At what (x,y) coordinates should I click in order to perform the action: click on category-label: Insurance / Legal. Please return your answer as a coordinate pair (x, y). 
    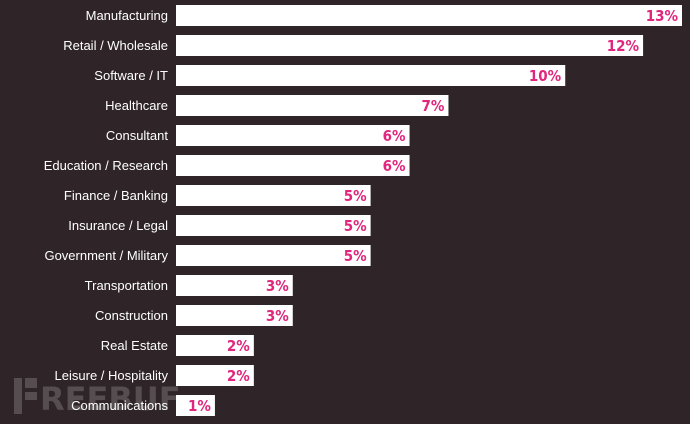
    Looking at the image, I should click on (118, 225).